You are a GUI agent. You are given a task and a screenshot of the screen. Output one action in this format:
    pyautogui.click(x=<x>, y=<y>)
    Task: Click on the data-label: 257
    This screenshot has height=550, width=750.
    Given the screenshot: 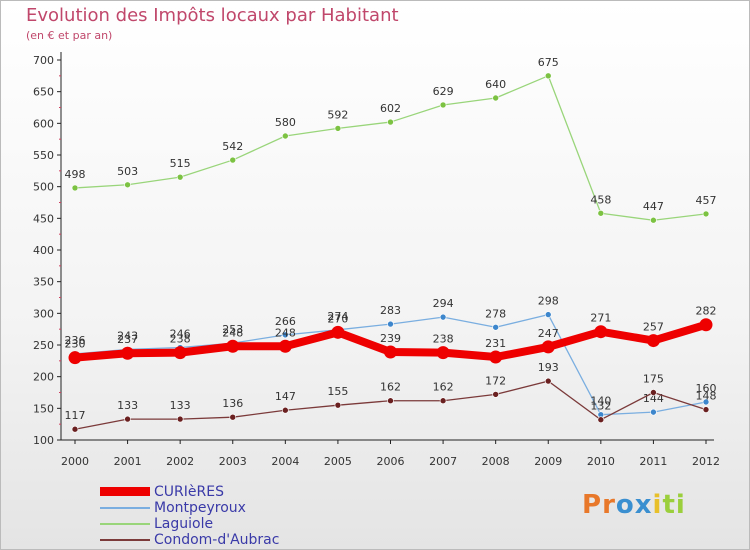 What is the action you would take?
    pyautogui.click(x=653, y=327)
    